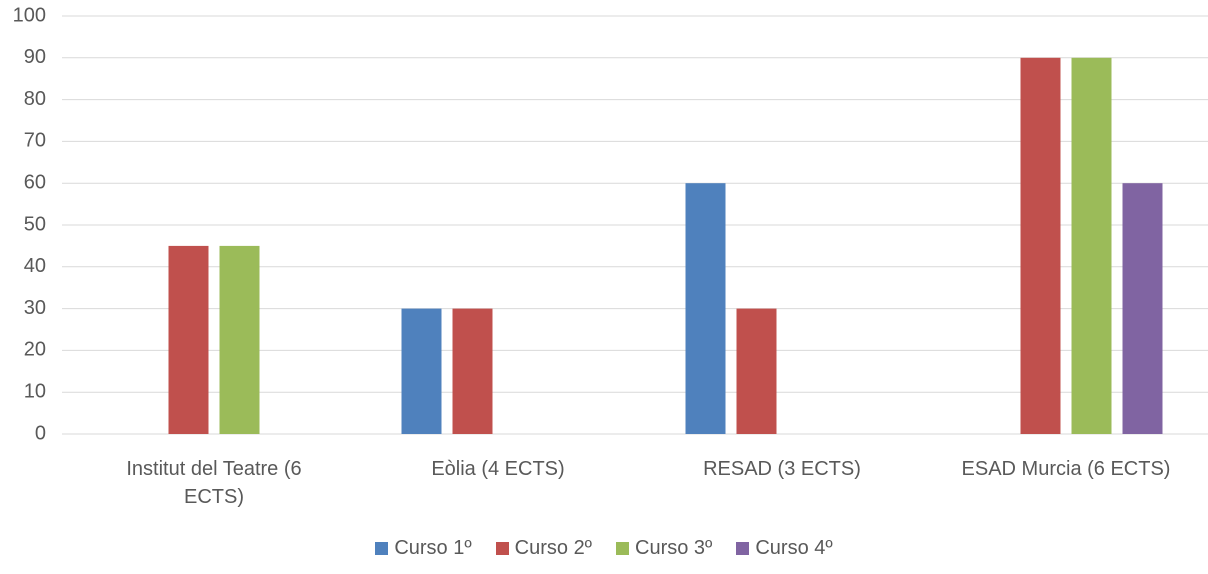  I want to click on legend-item: Curso 4º, so click(784, 548).